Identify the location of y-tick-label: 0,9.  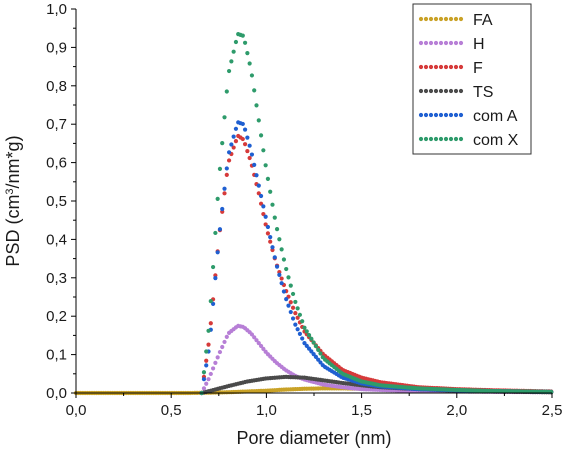
(56, 47).